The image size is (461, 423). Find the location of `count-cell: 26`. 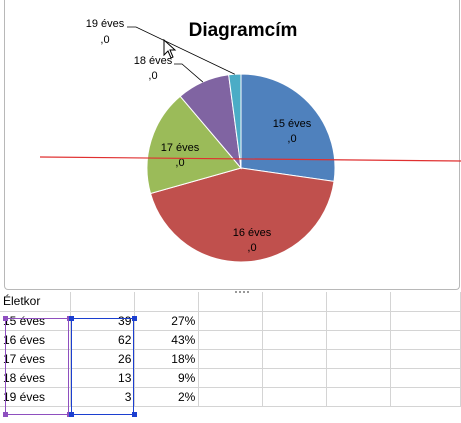

count-cell: 26 is located at coordinates (103, 359).